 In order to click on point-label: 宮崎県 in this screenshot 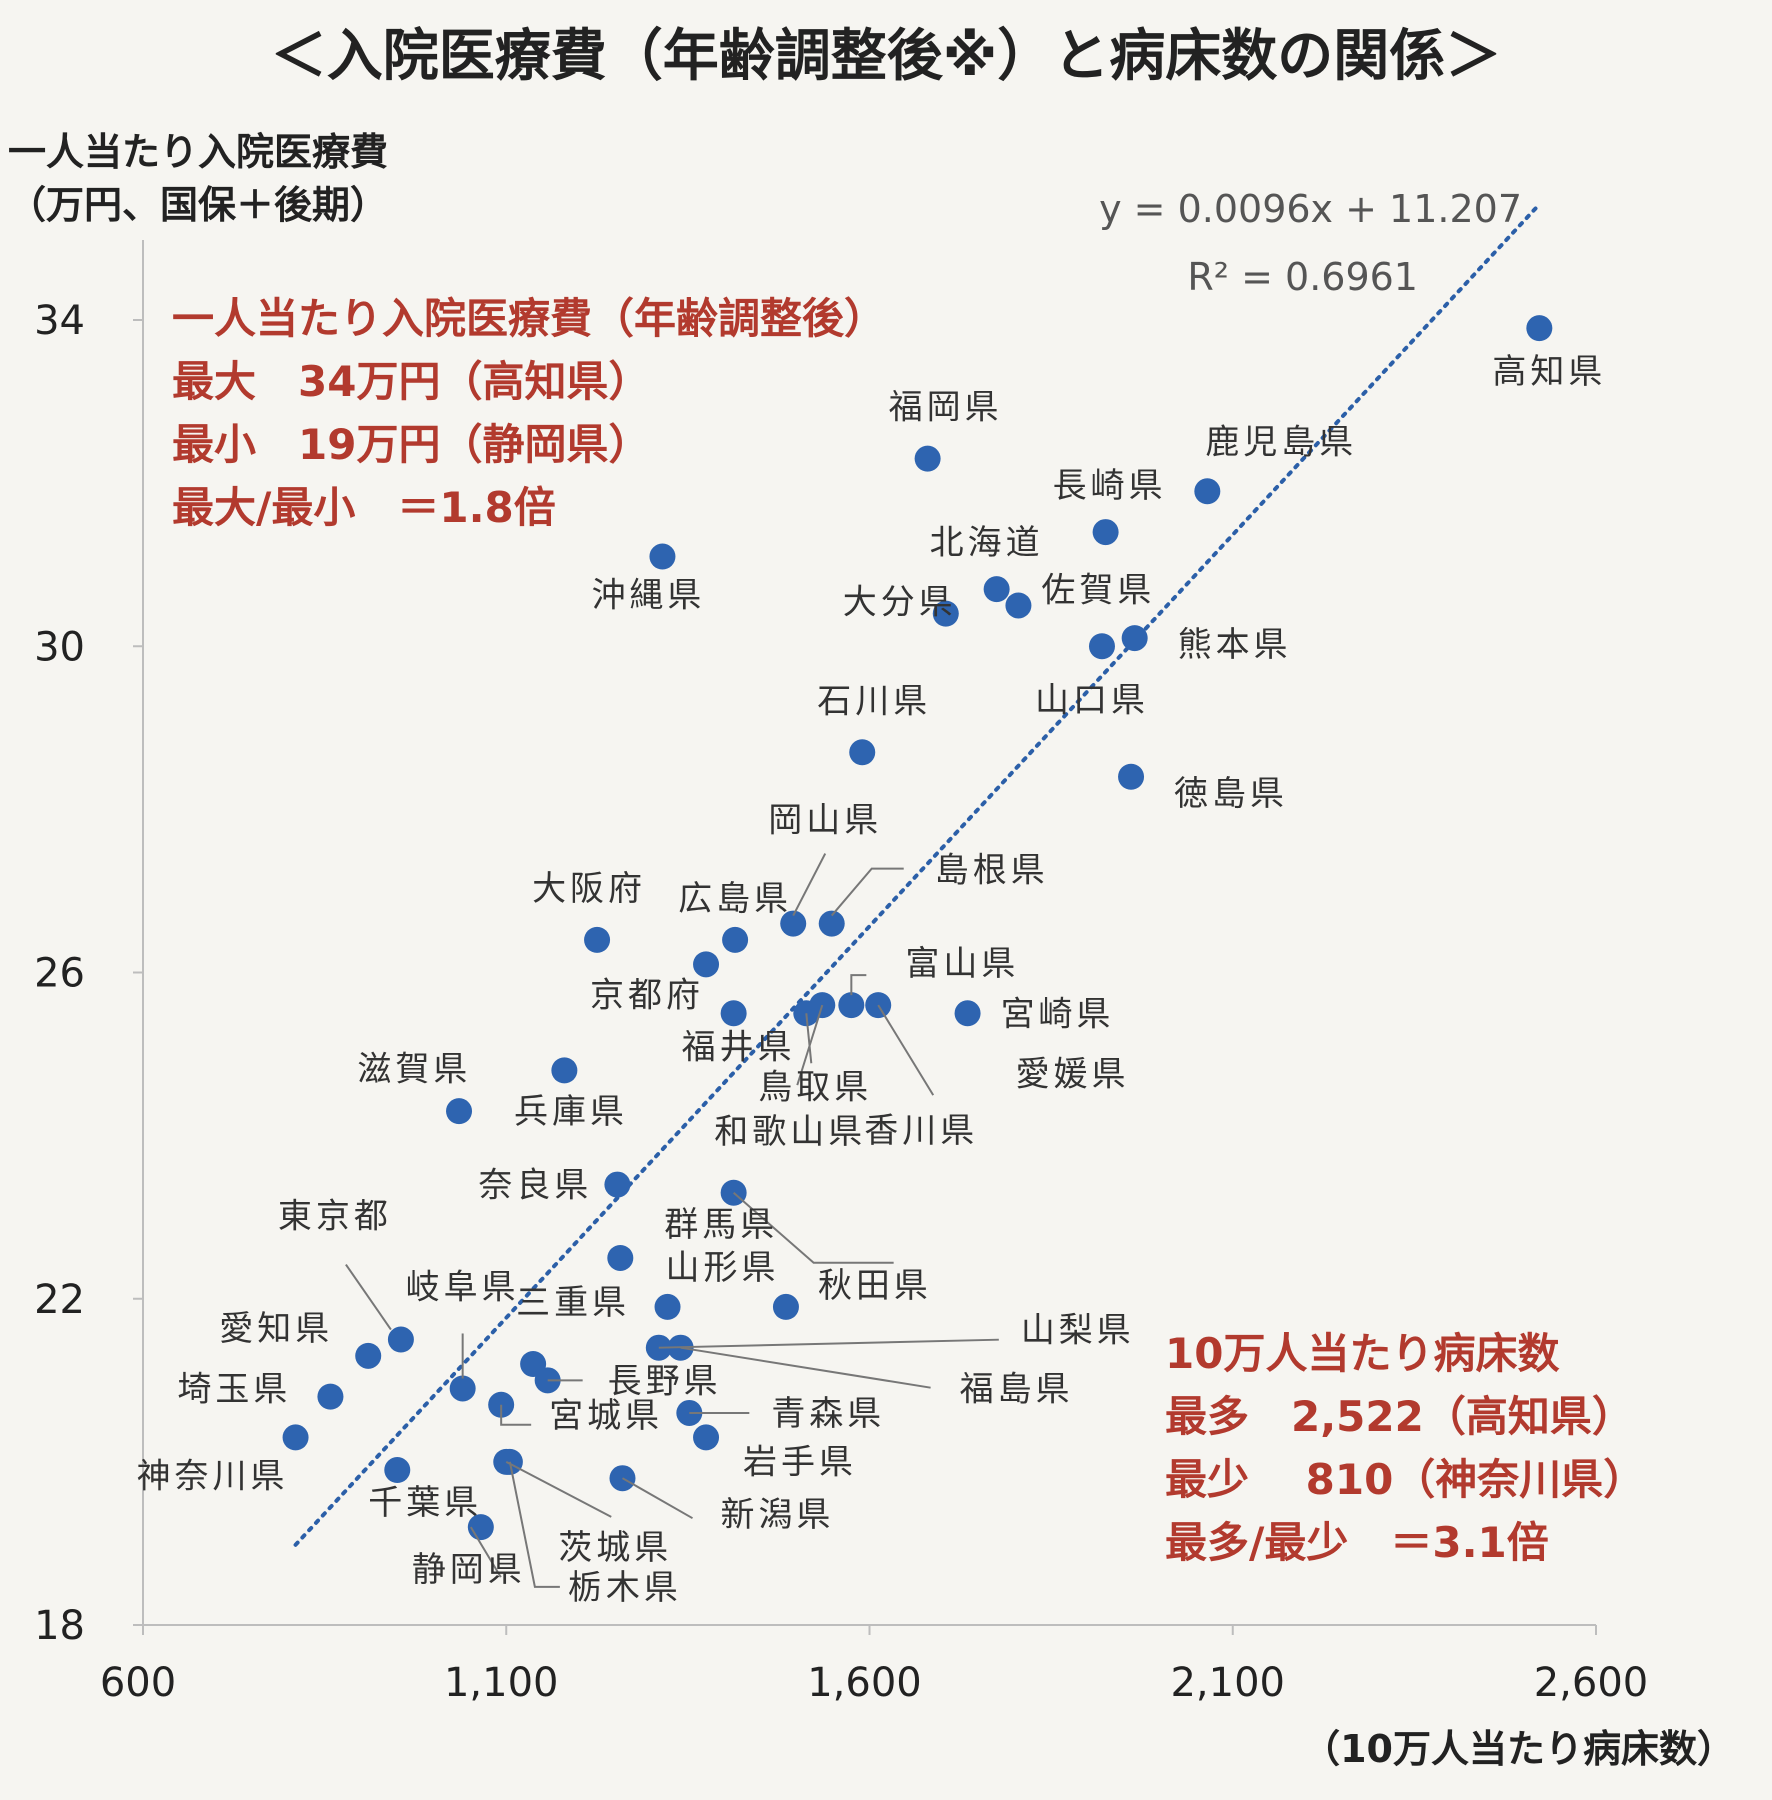, I will do `click(1058, 1014)`.